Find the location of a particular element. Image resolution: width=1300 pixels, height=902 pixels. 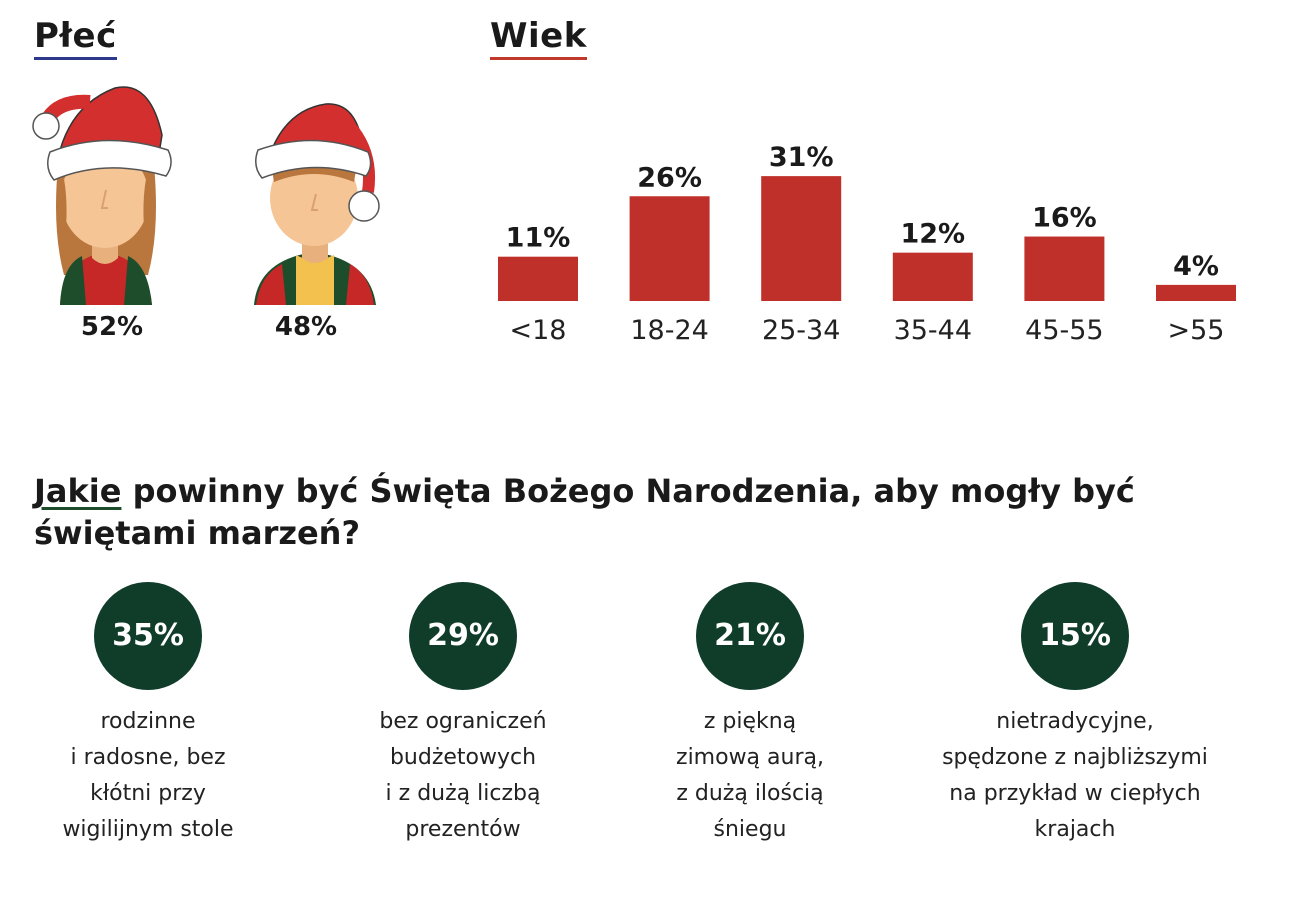

age-title-text: Wiek is located at coordinates (538, 36).